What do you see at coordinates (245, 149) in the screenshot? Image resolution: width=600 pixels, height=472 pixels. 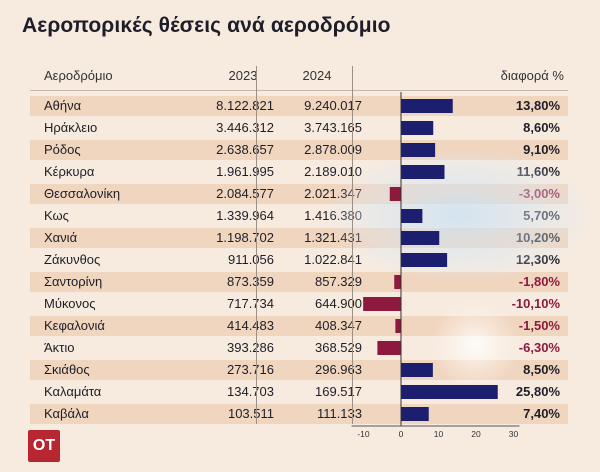 I see `value-2023: 2.638.657` at bounding box center [245, 149].